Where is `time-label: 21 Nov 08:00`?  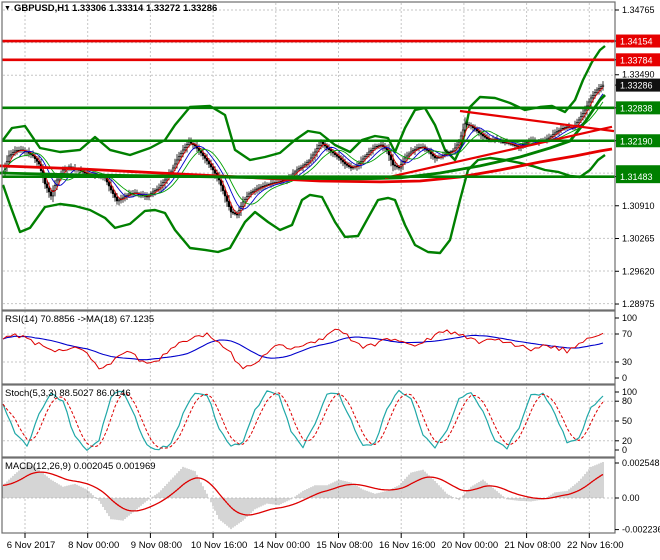
time-label: 21 Nov 08:00 is located at coordinates (532, 545).